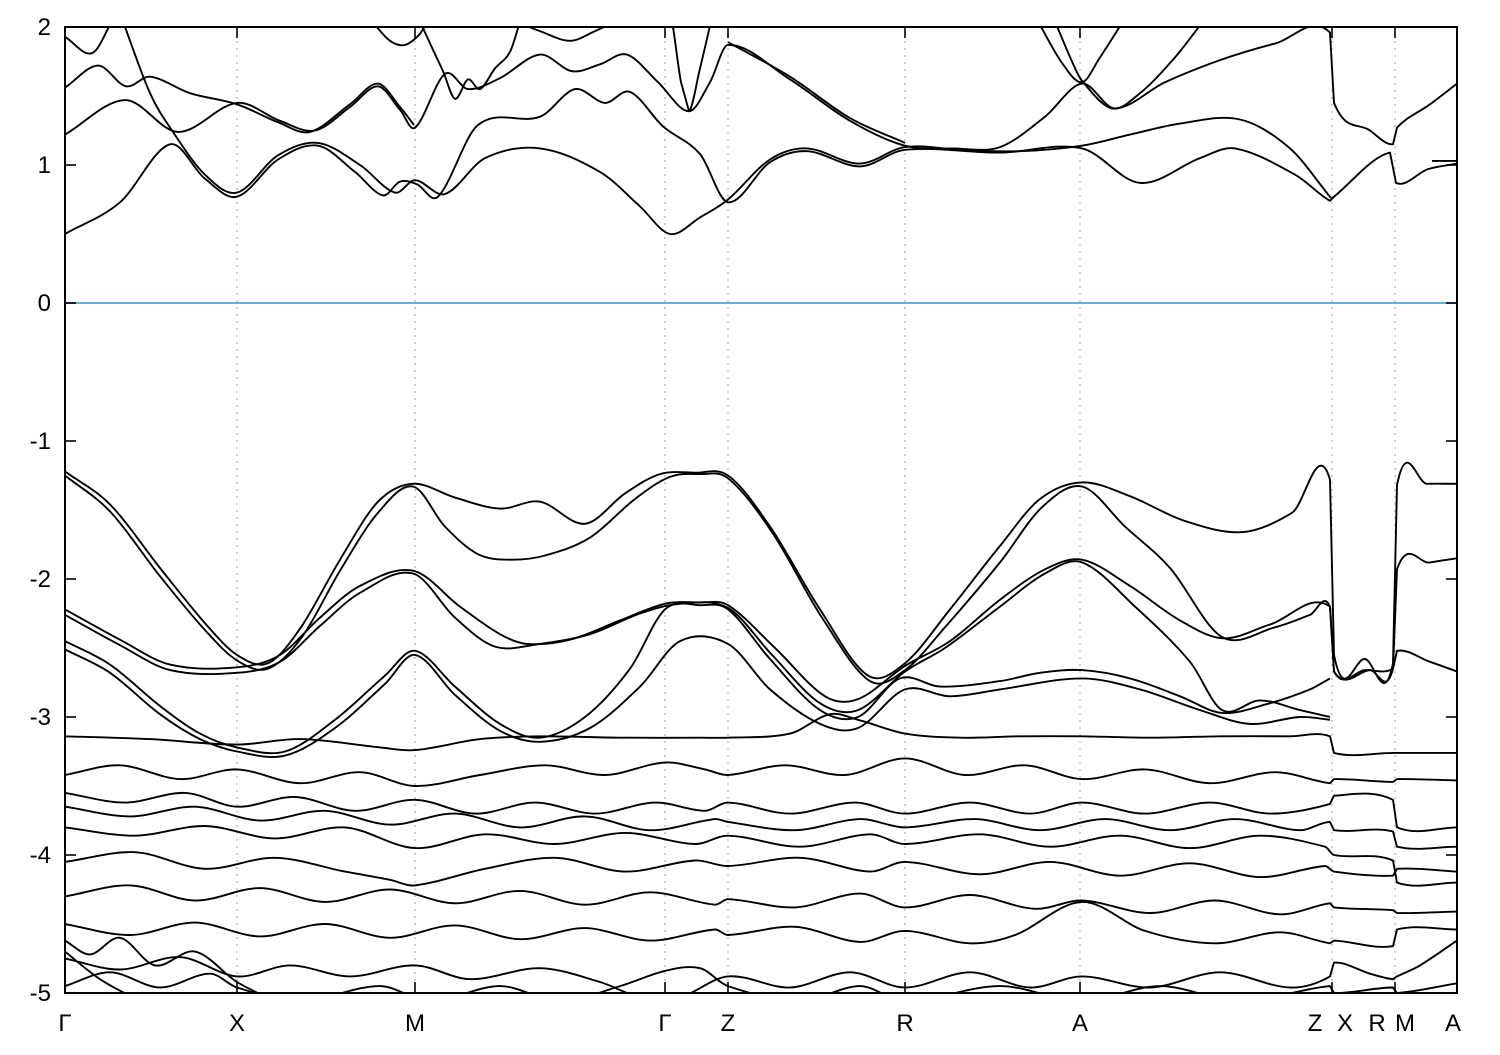 Image resolution: width=1500 pixels, height=1055 pixels. What do you see at coordinates (44, 27) in the screenshot?
I see `y-axis-tick-label: 2` at bounding box center [44, 27].